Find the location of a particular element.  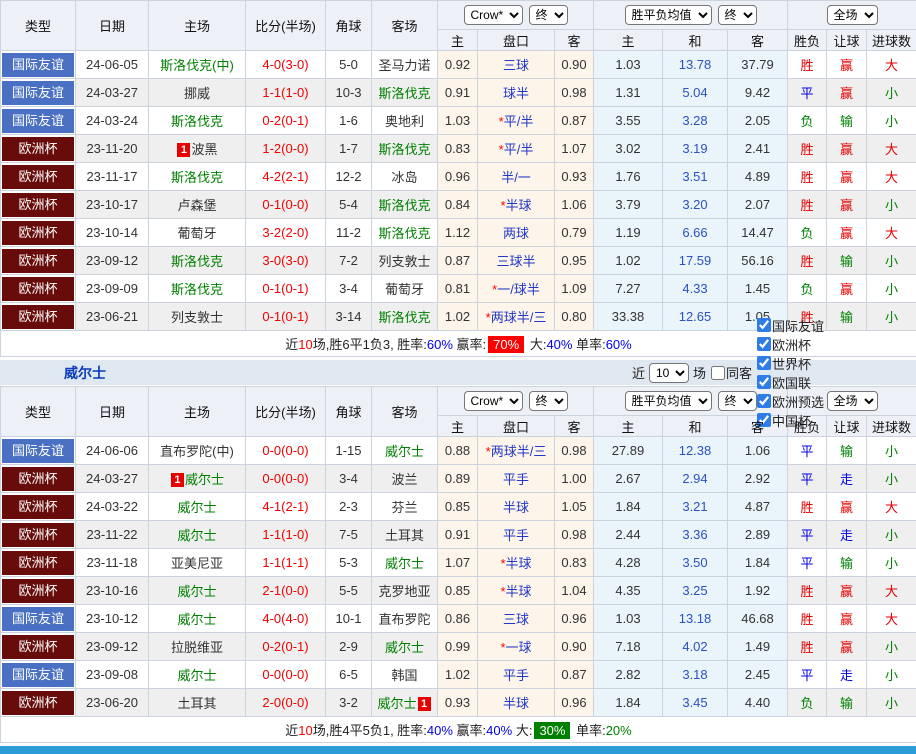

home-team-cell: 斯洛伐克(中) is located at coordinates (197, 65).